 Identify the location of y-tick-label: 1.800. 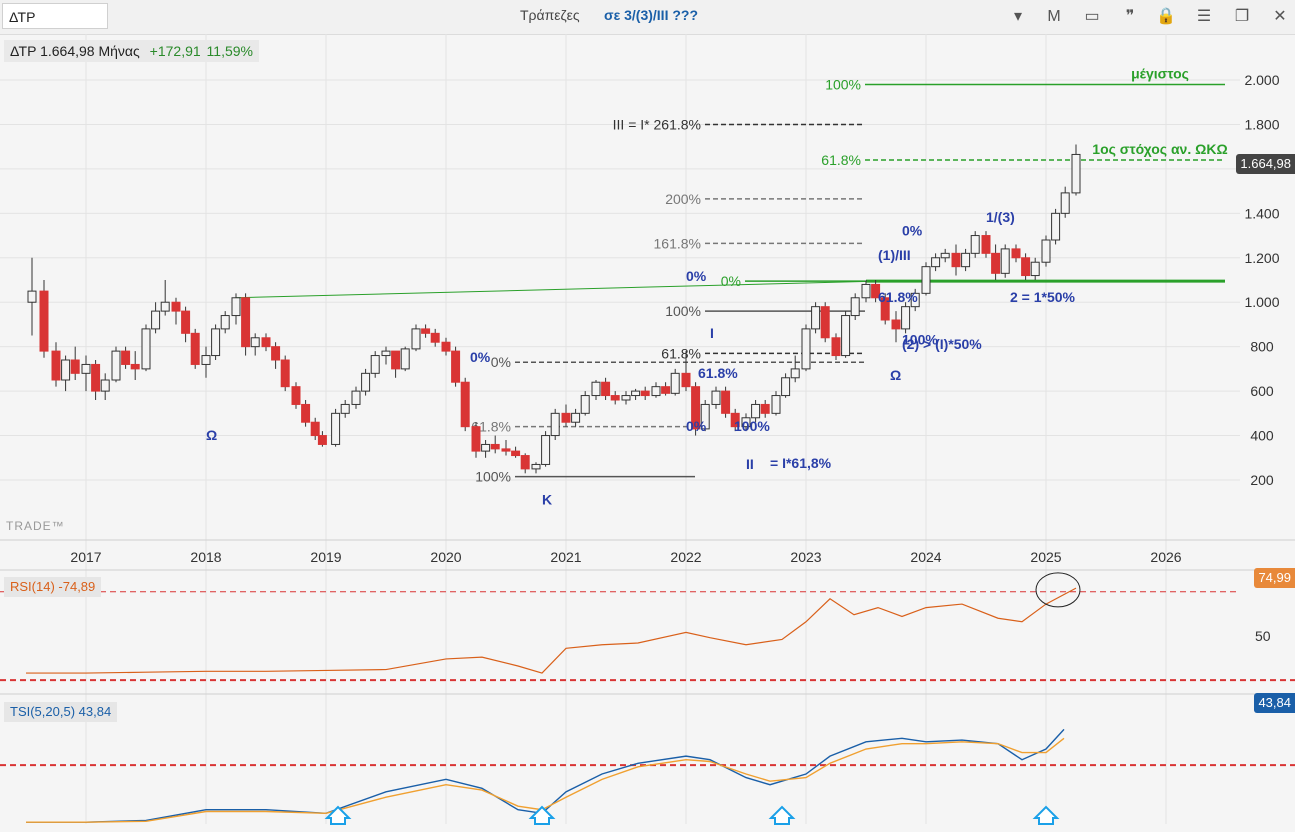
(1261, 124).